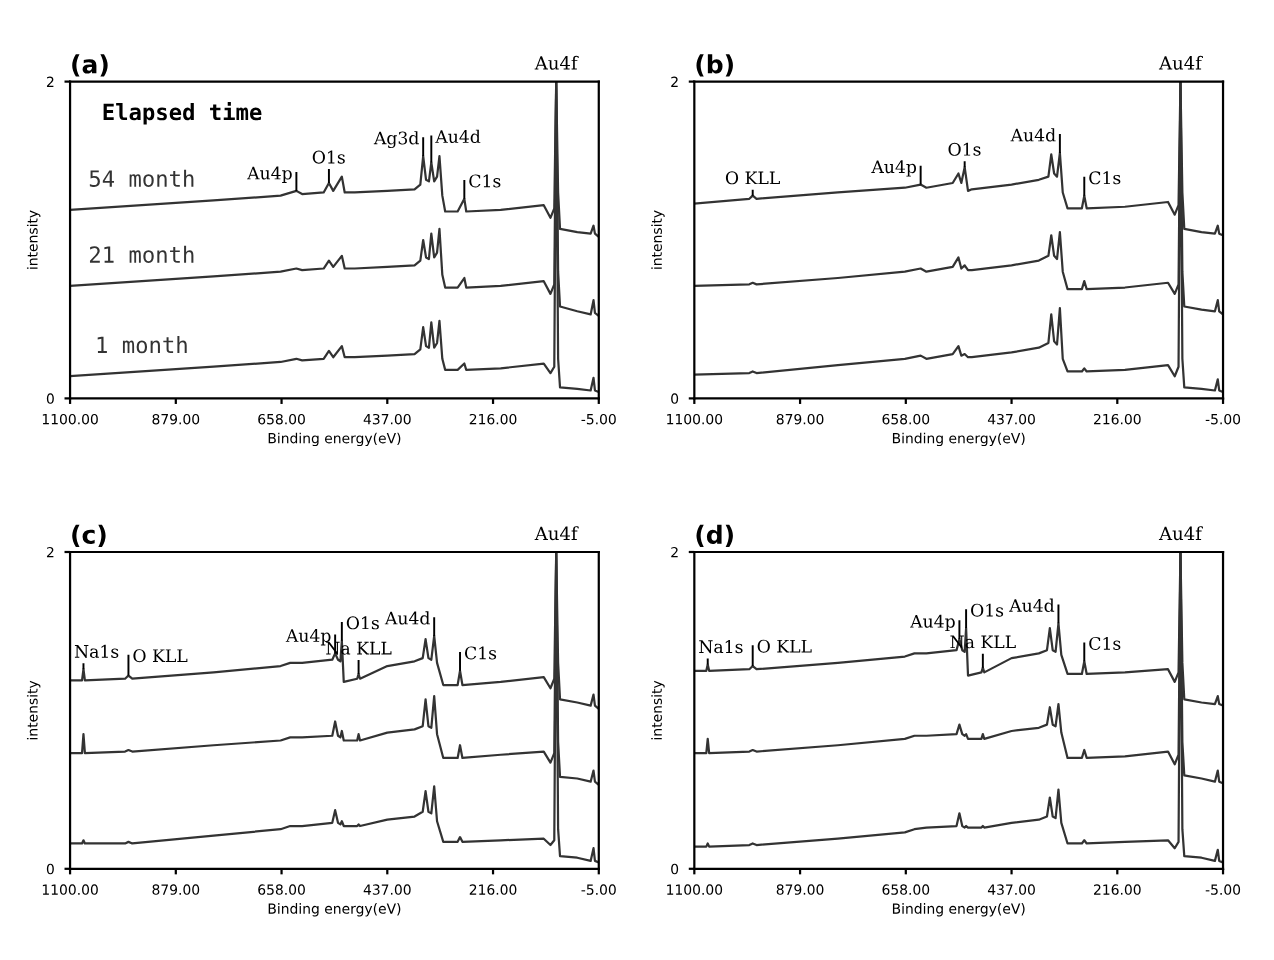  I want to click on chart-title: (b), so click(714, 65).